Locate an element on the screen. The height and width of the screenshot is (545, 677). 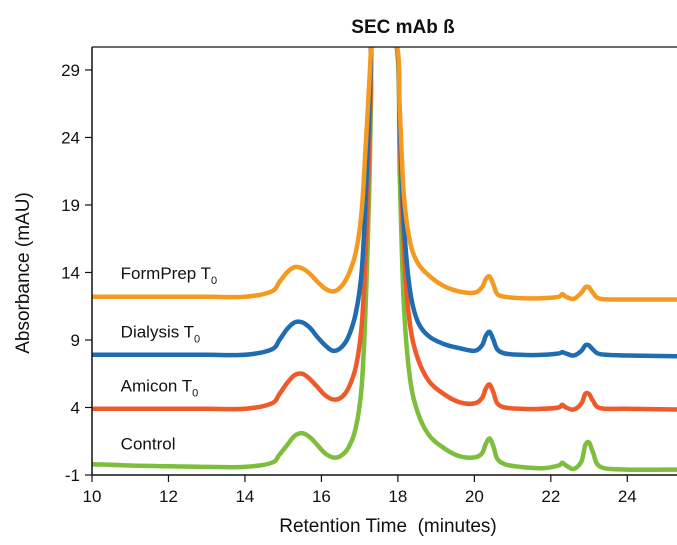
series-label: Dialysis T0 is located at coordinates (161, 333).